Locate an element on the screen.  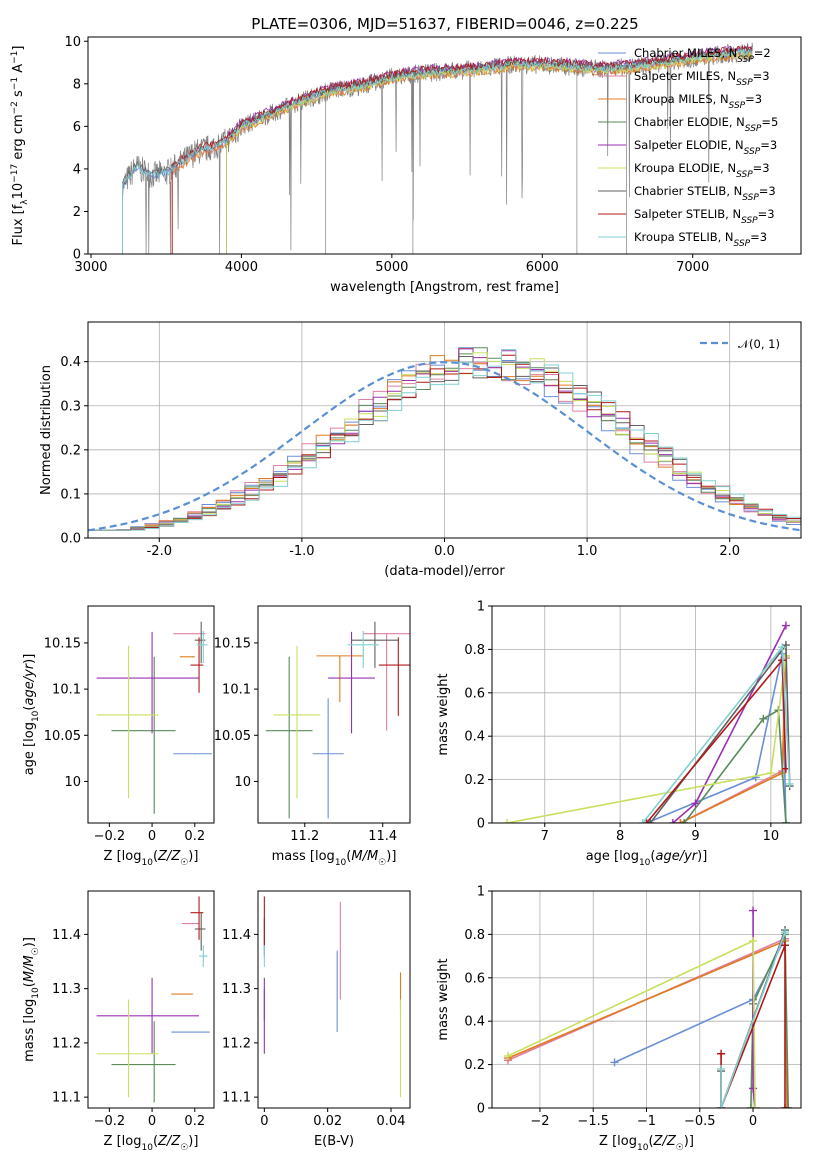
y-tick-label: 11.2 is located at coordinates (66, 1043).